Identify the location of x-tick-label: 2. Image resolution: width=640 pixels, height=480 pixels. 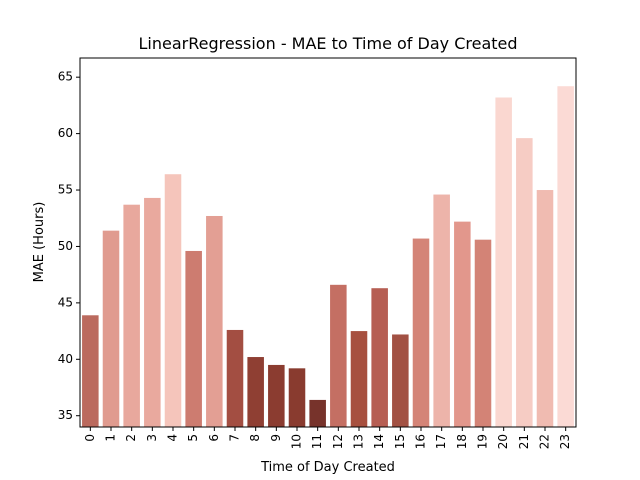
(131, 438).